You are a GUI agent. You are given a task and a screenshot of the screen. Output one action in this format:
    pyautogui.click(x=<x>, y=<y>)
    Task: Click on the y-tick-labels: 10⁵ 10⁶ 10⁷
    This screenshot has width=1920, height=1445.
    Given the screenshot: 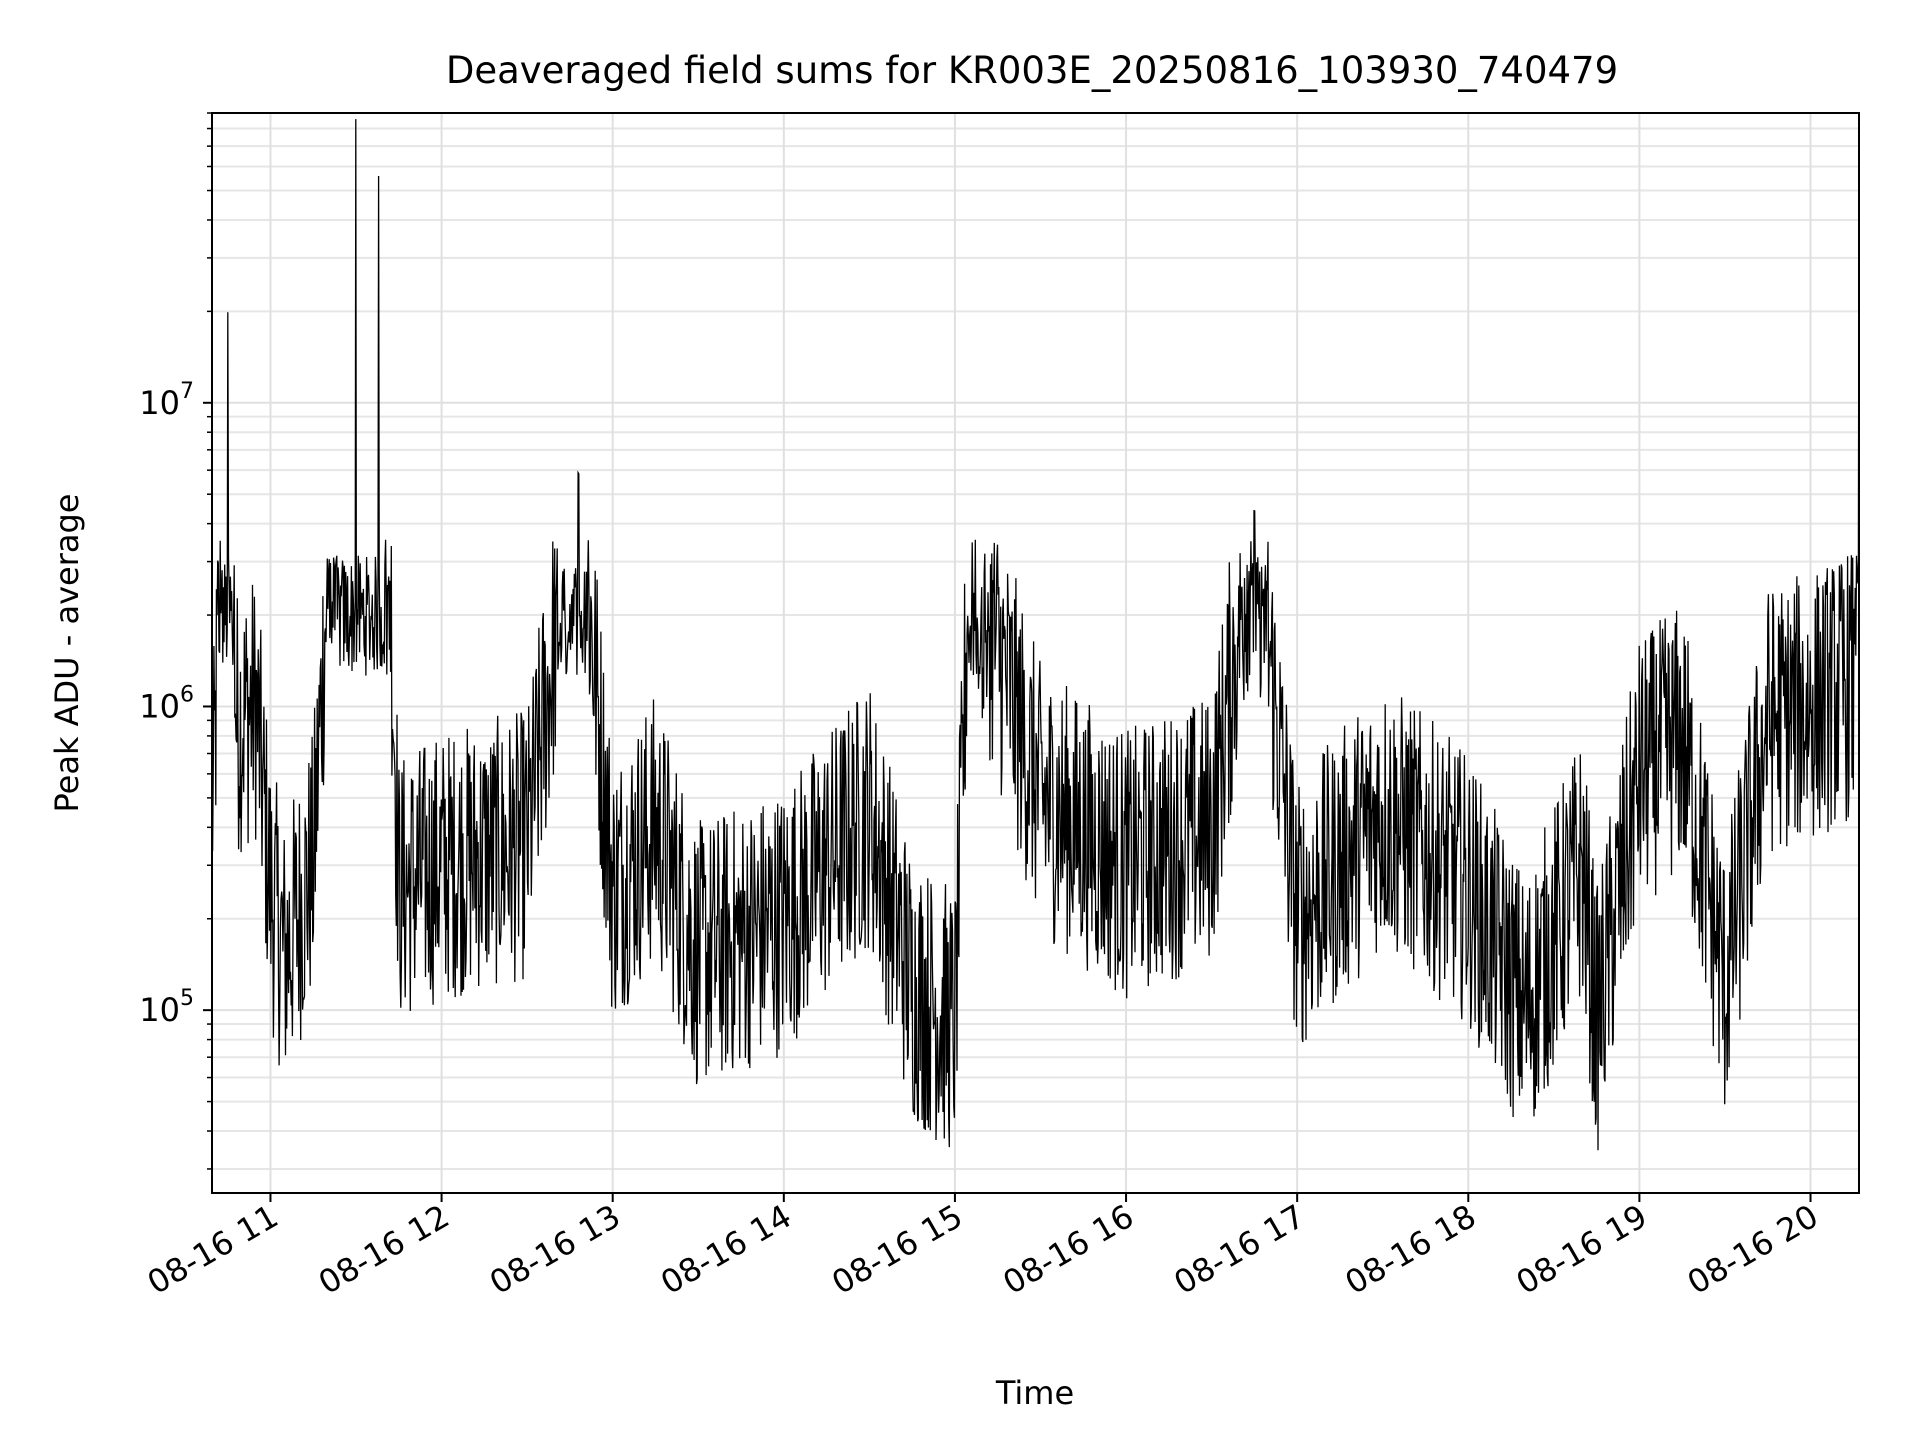 What is the action you would take?
    pyautogui.click(x=166, y=704)
    